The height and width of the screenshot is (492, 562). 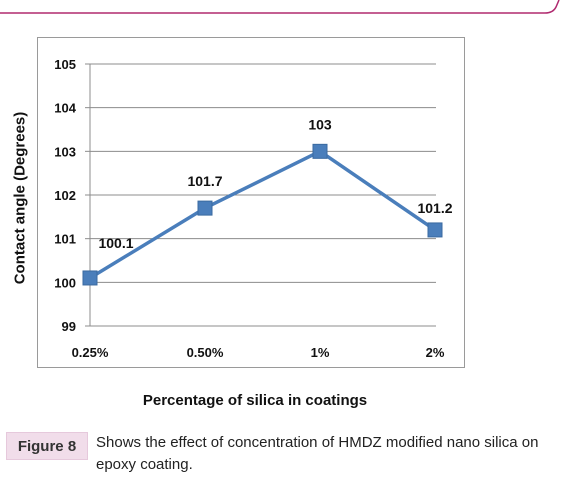 What do you see at coordinates (255, 400) in the screenshot?
I see `x-axis-label: Percentage of silica in coatings` at bounding box center [255, 400].